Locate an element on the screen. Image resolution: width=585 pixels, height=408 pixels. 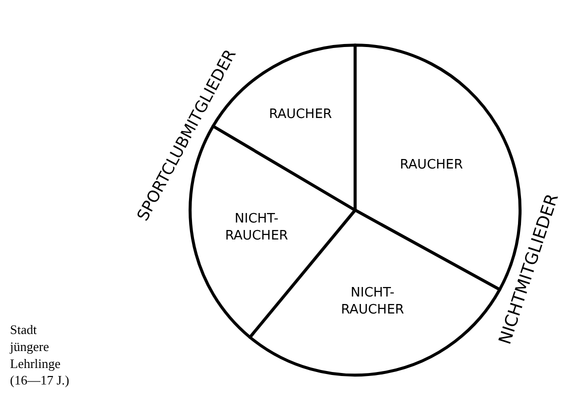
text: Stadt jüngere Lehrlinge (16—17 J.) is located at coordinates (39, 355).